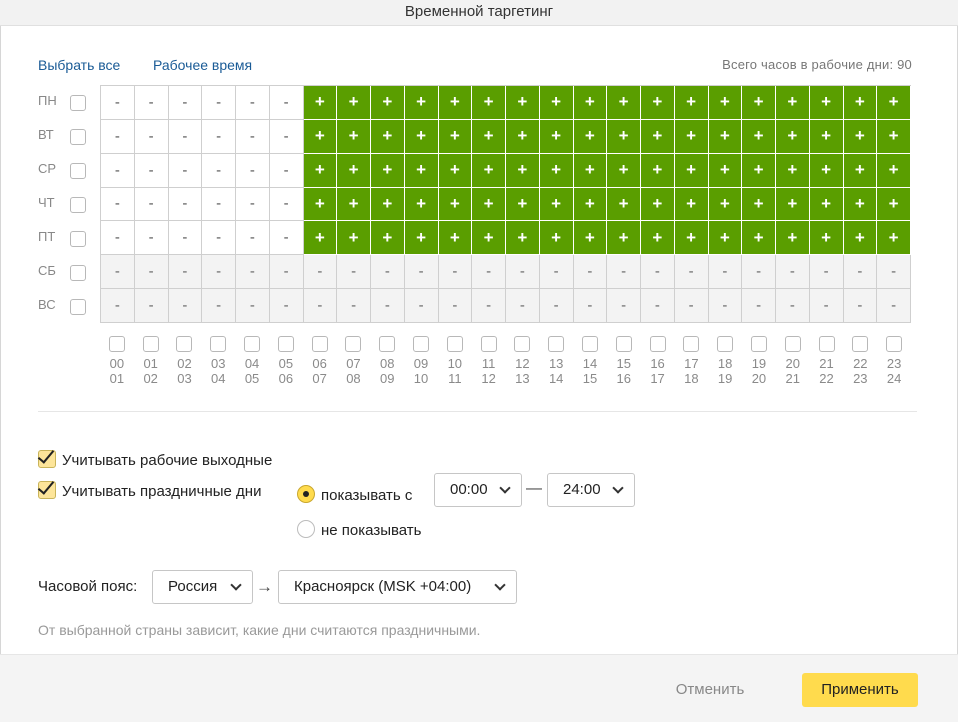  I want to click on day-checkbox-fri, so click(78, 239).